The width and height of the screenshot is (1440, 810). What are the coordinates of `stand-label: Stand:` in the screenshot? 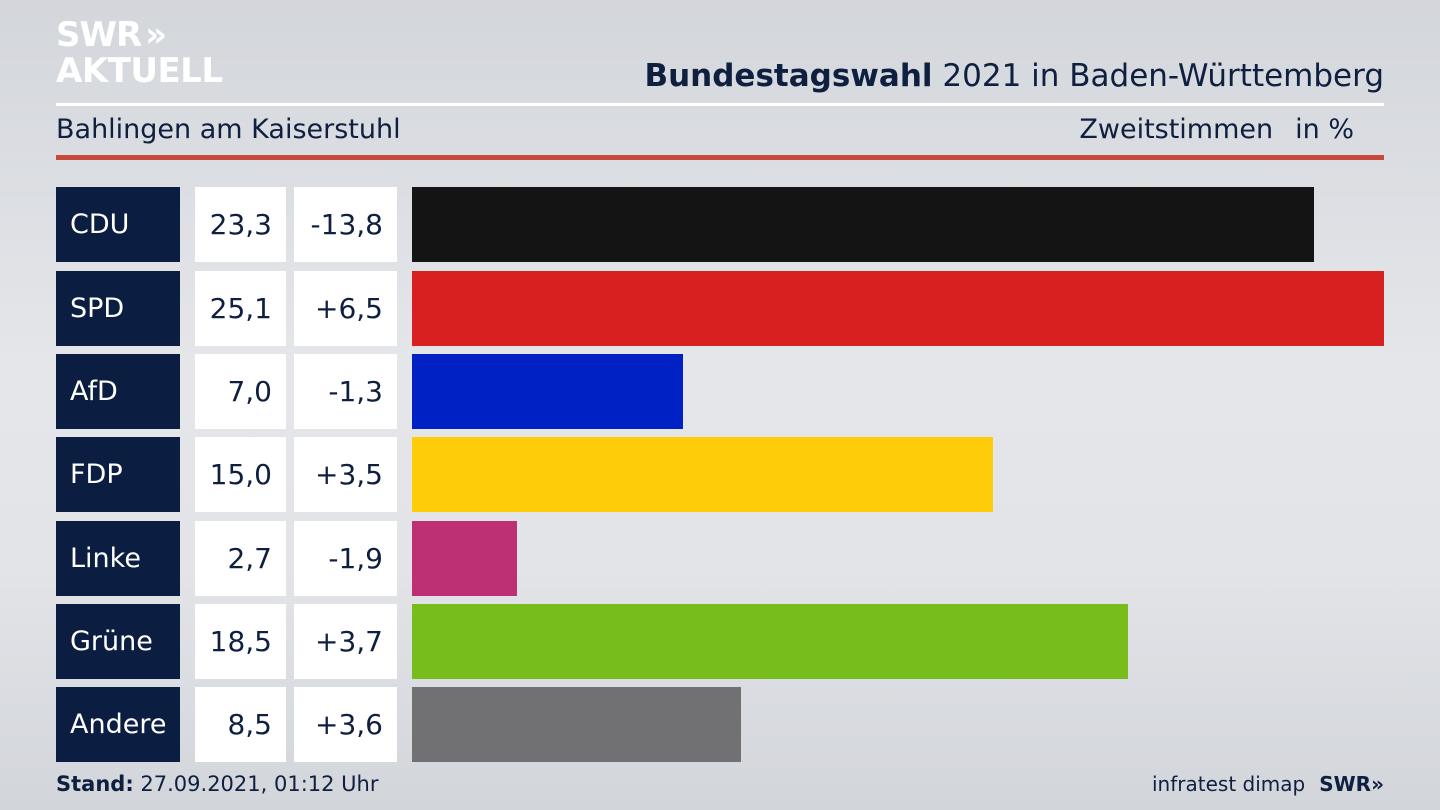 It's located at (95, 784).